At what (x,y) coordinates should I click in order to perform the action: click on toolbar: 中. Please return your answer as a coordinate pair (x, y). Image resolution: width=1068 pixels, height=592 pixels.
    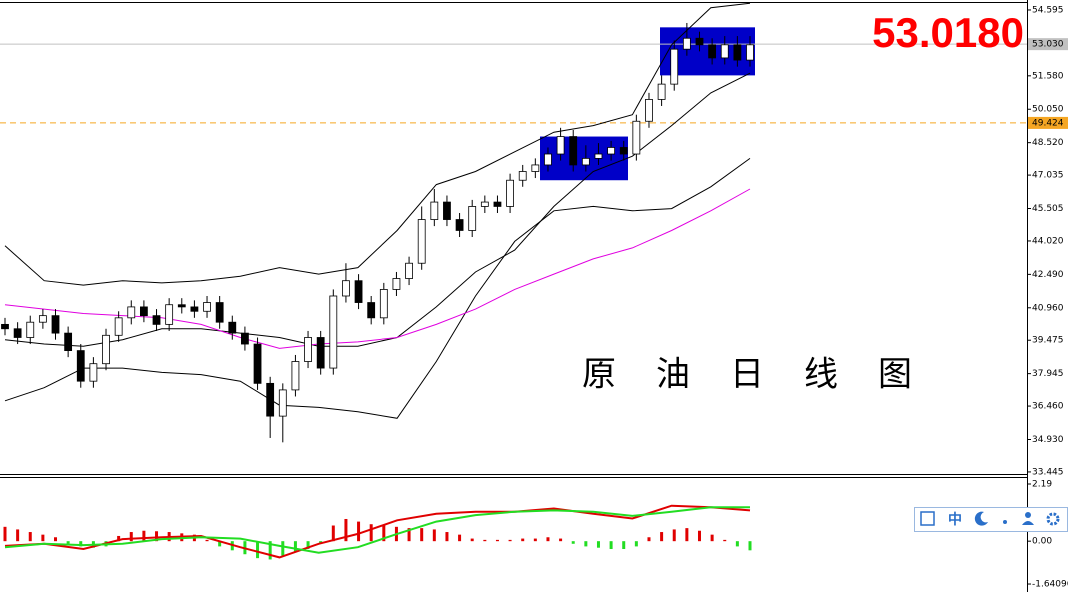
    Looking at the image, I should click on (991, 519).